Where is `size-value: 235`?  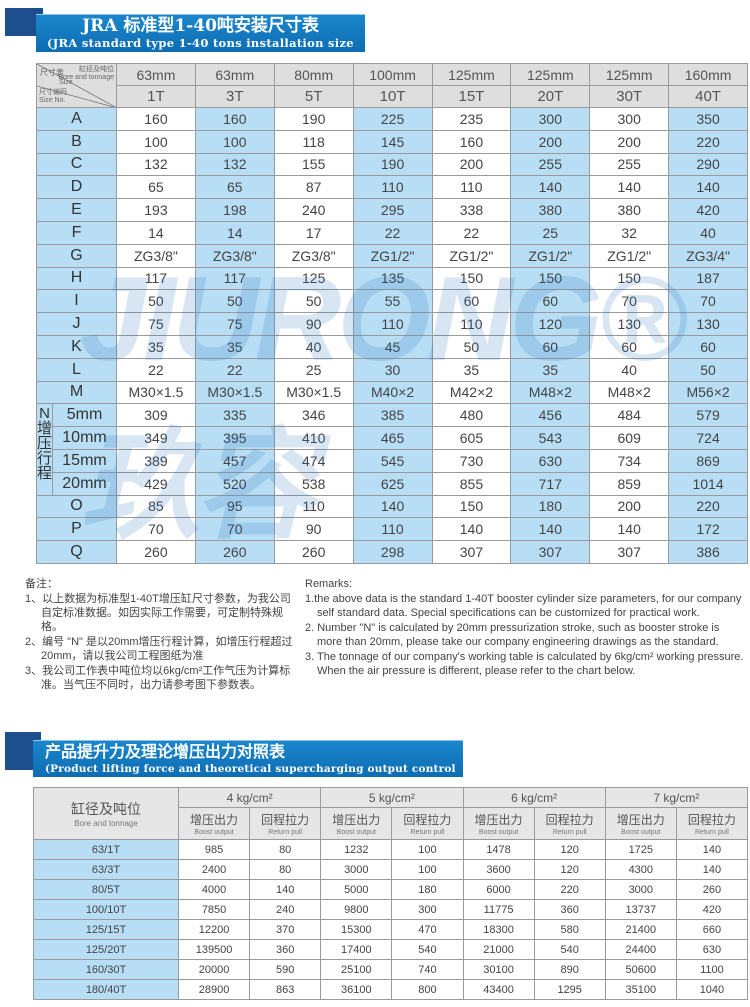
size-value: 235 is located at coordinates (471, 119).